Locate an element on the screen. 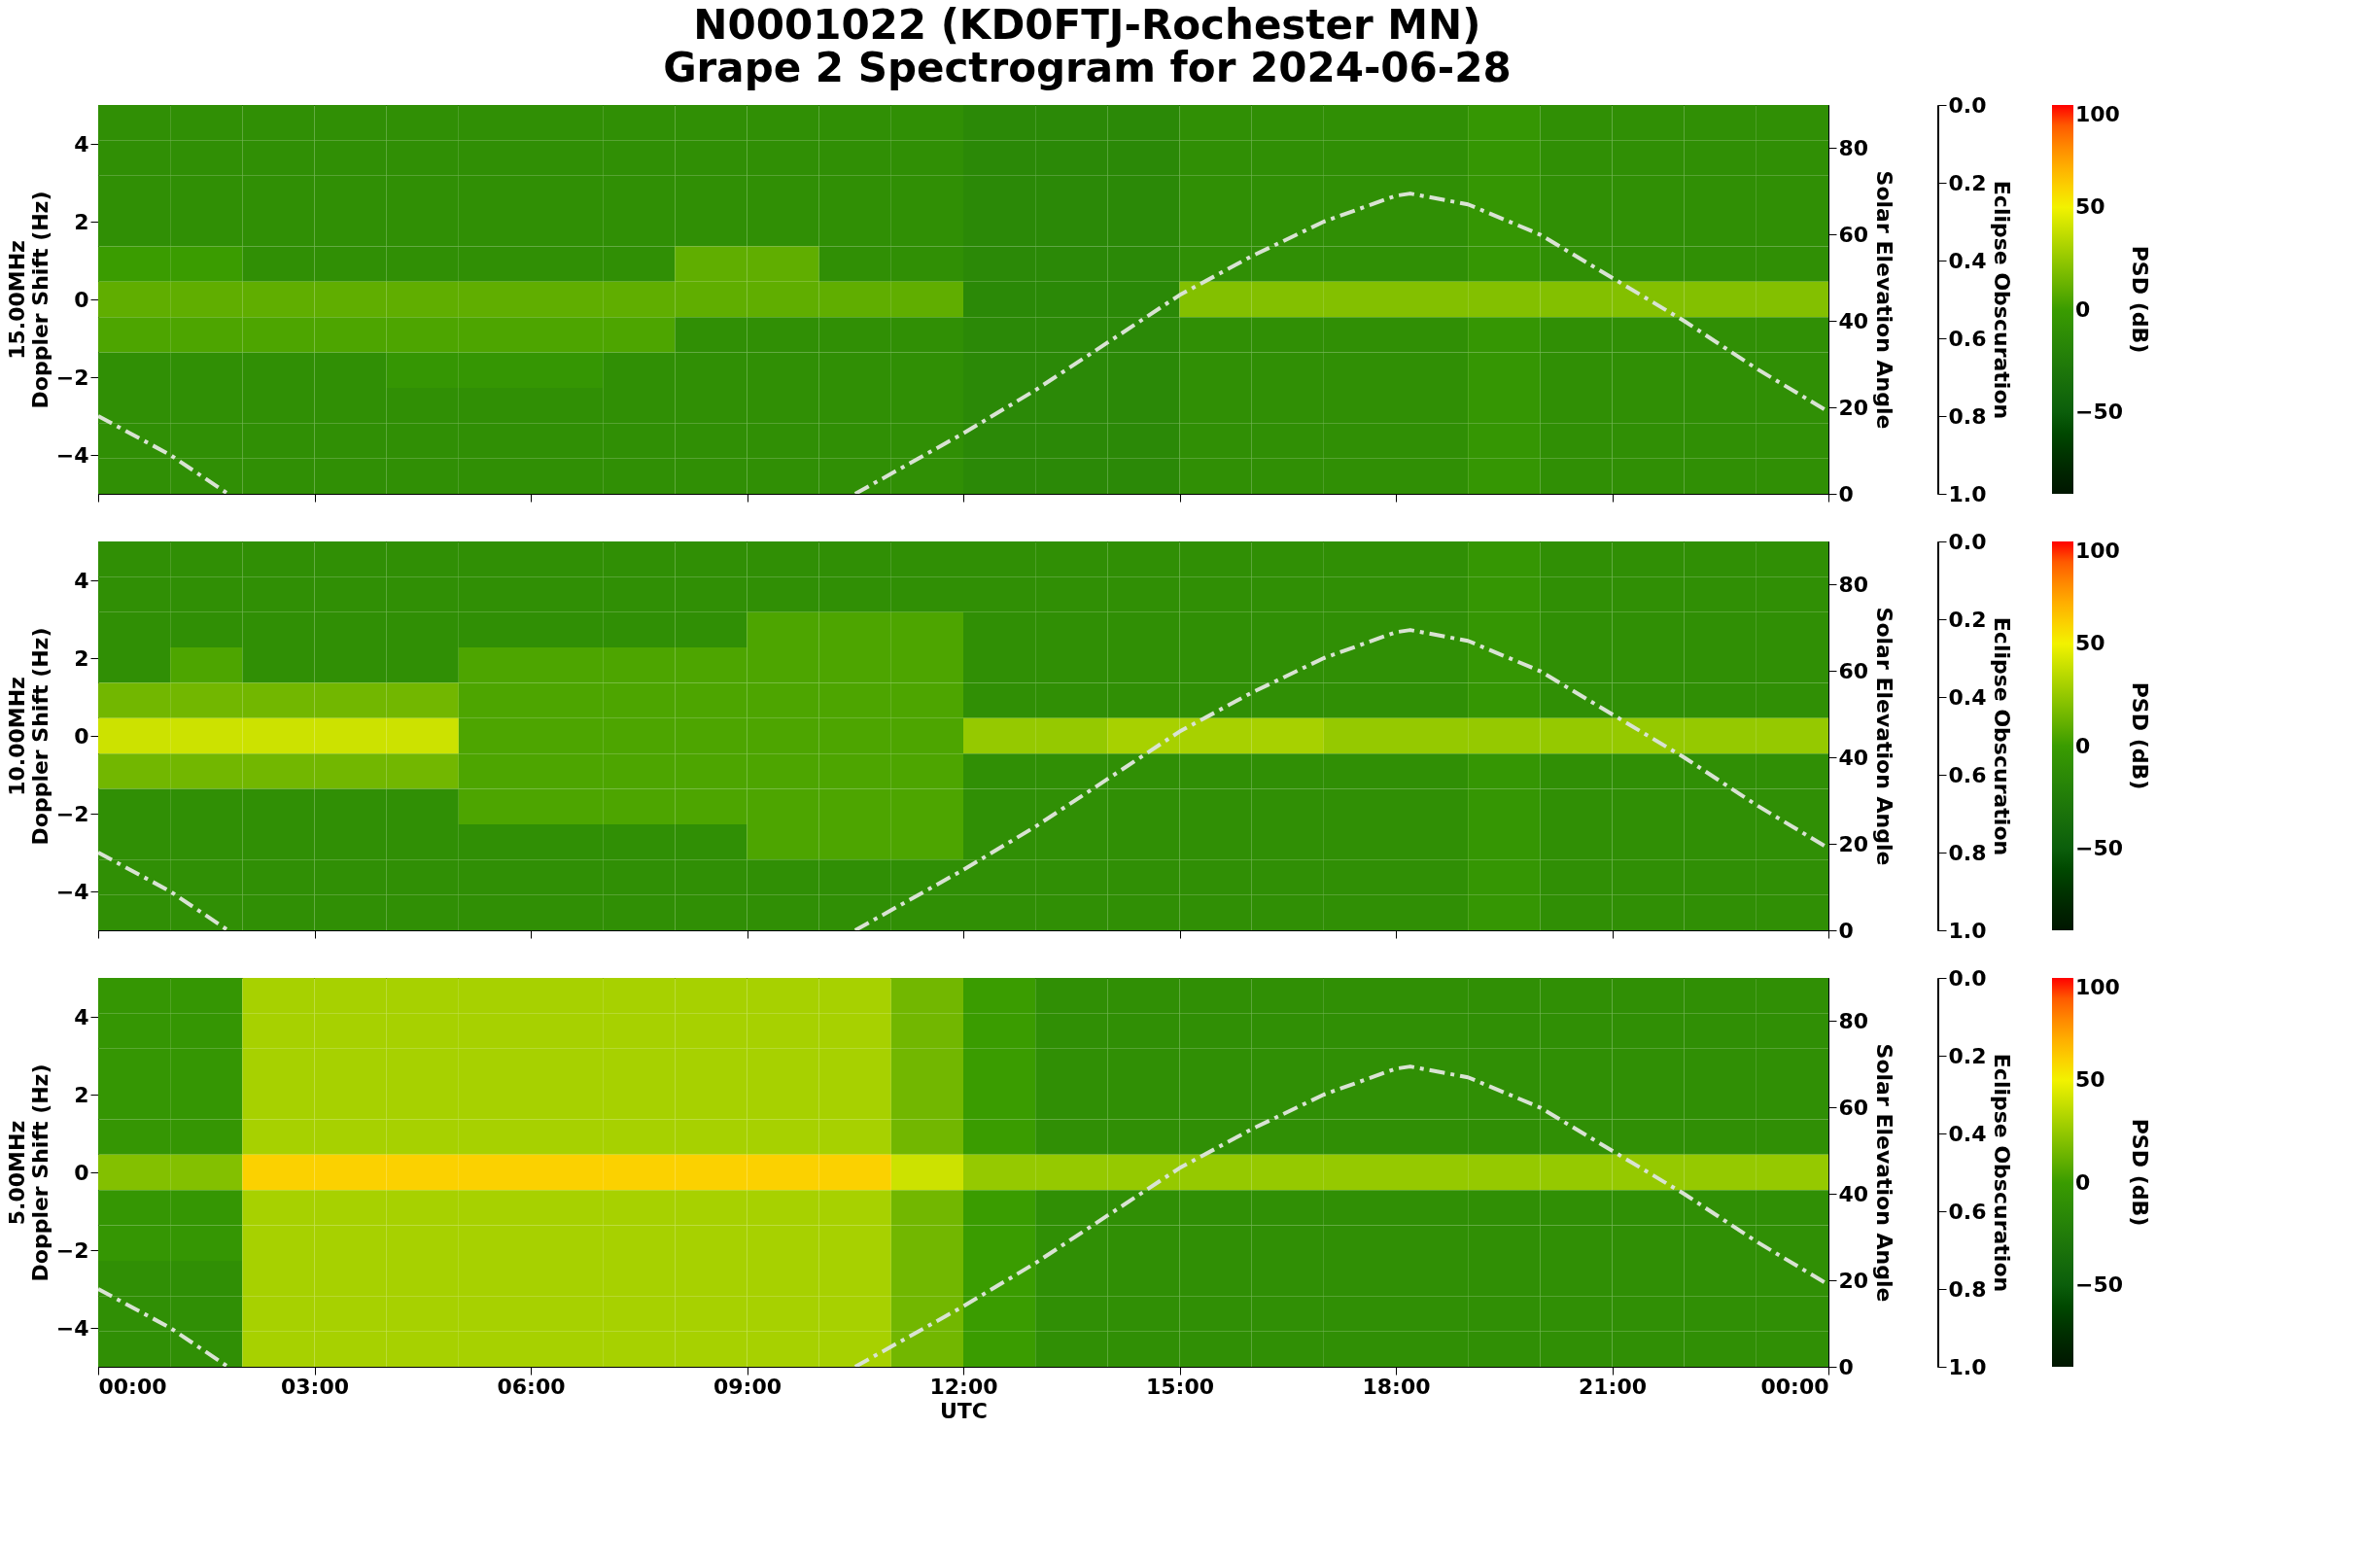  x-tick-label: 18:00 is located at coordinates (1396, 1386).